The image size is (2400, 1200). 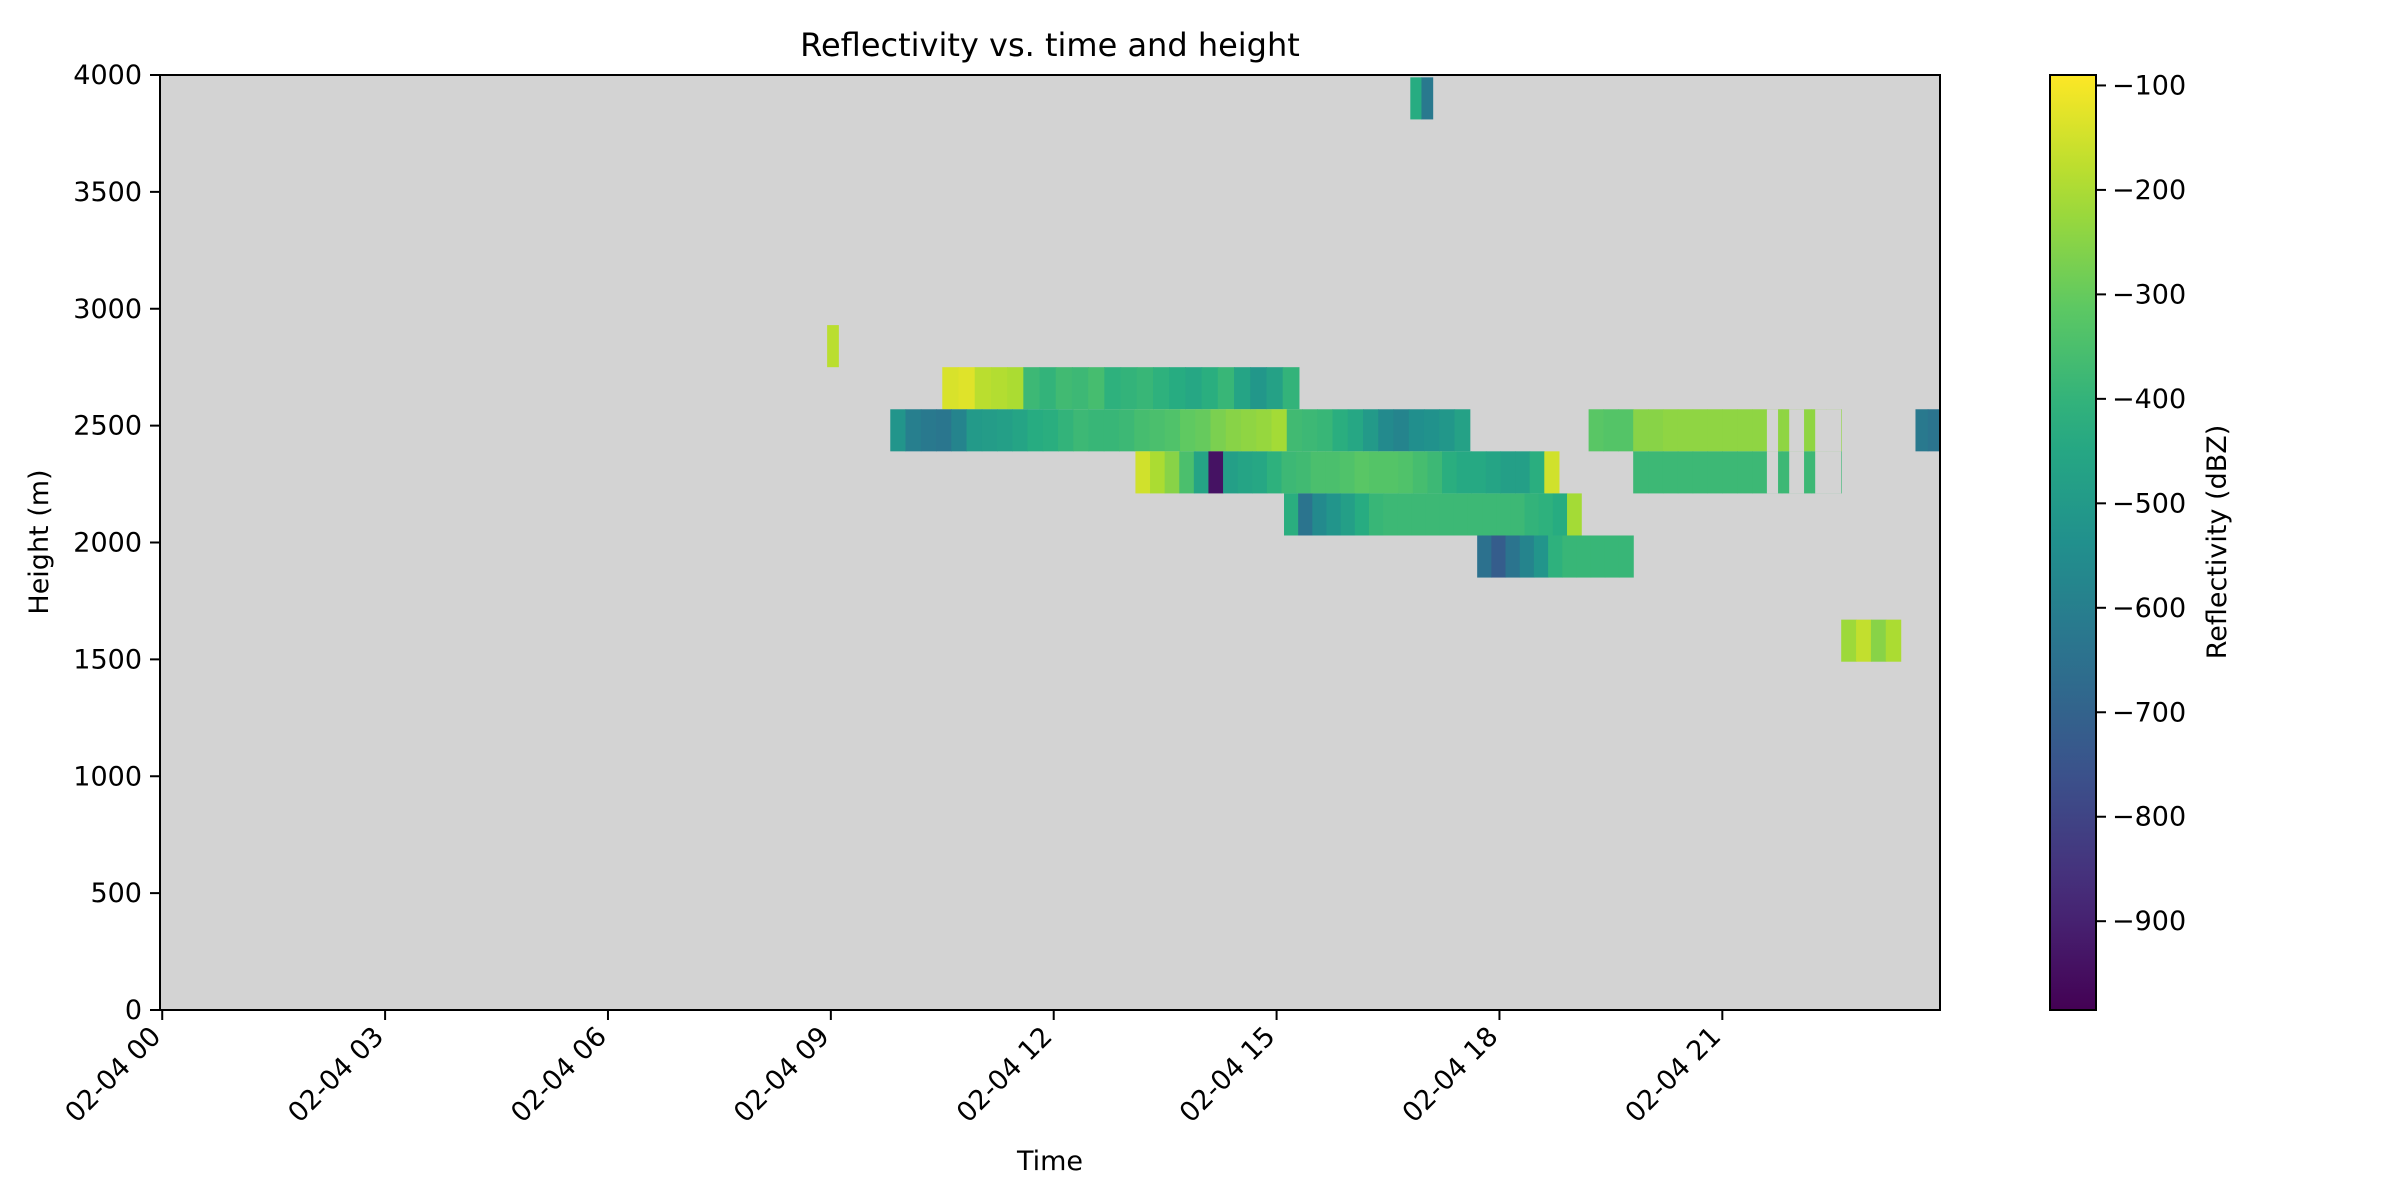 What do you see at coordinates (2149, 85) in the screenshot?
I see `colorbar-tick-label: −100` at bounding box center [2149, 85].